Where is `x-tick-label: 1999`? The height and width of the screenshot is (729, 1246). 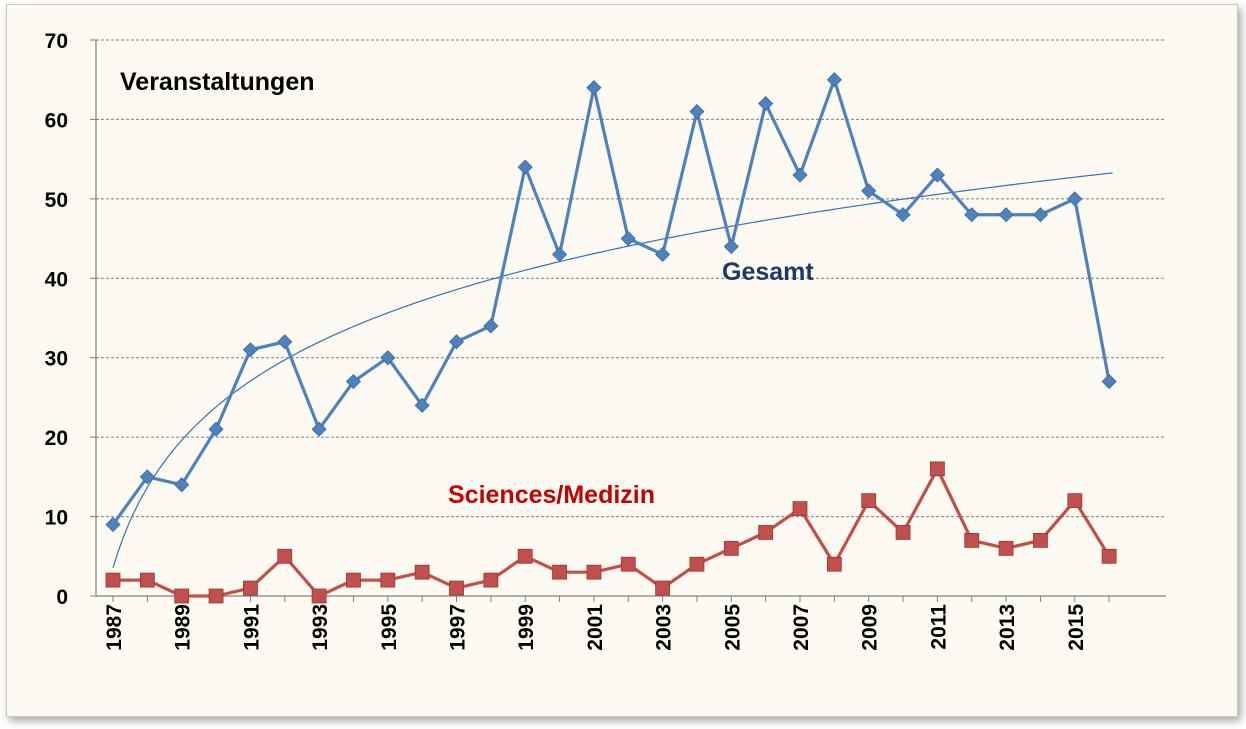
x-tick-label: 1999 is located at coordinates (526, 627).